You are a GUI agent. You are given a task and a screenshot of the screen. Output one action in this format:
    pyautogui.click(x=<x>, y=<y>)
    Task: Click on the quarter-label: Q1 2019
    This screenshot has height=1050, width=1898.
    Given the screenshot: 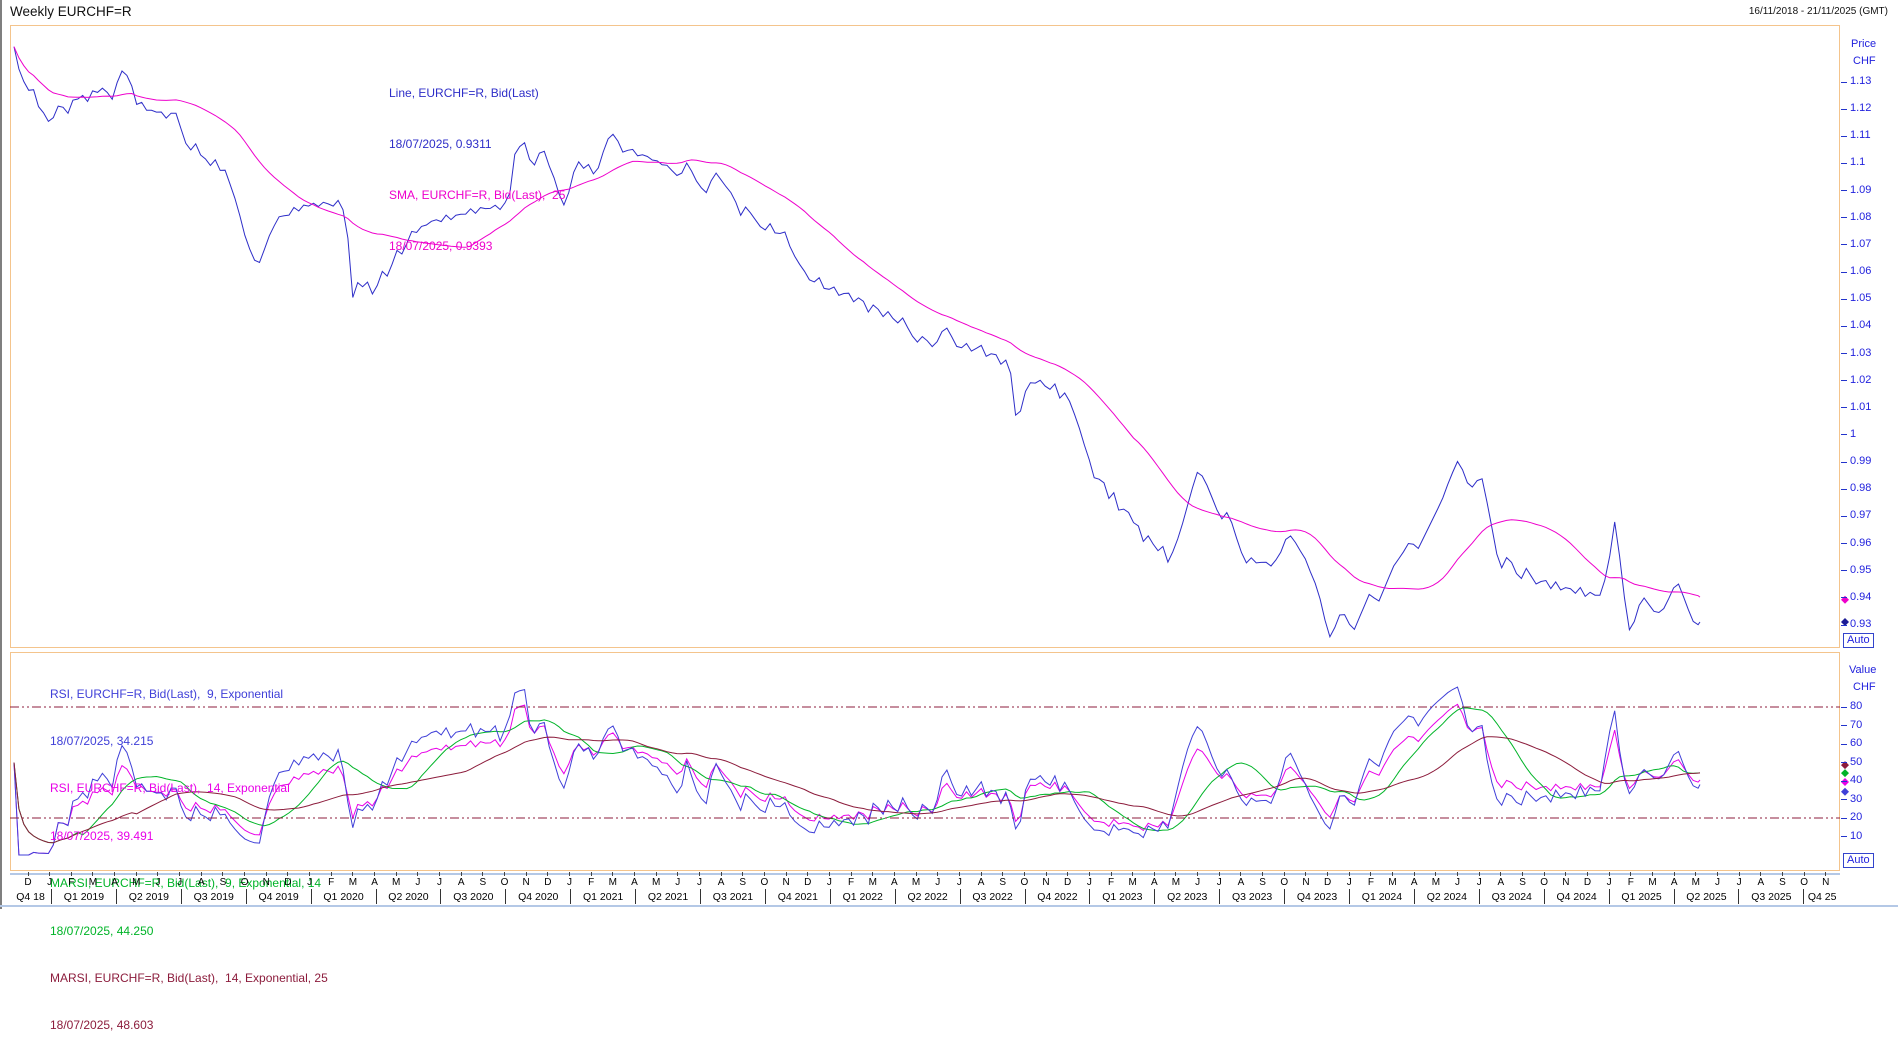 What is the action you would take?
    pyautogui.click(x=84, y=897)
    